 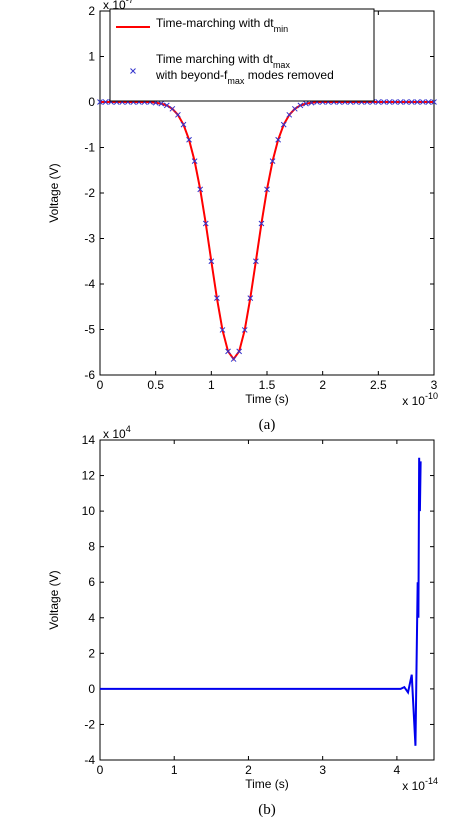 I want to click on legend-label: with beyond-fmax modes removed, so click(x=244, y=77).